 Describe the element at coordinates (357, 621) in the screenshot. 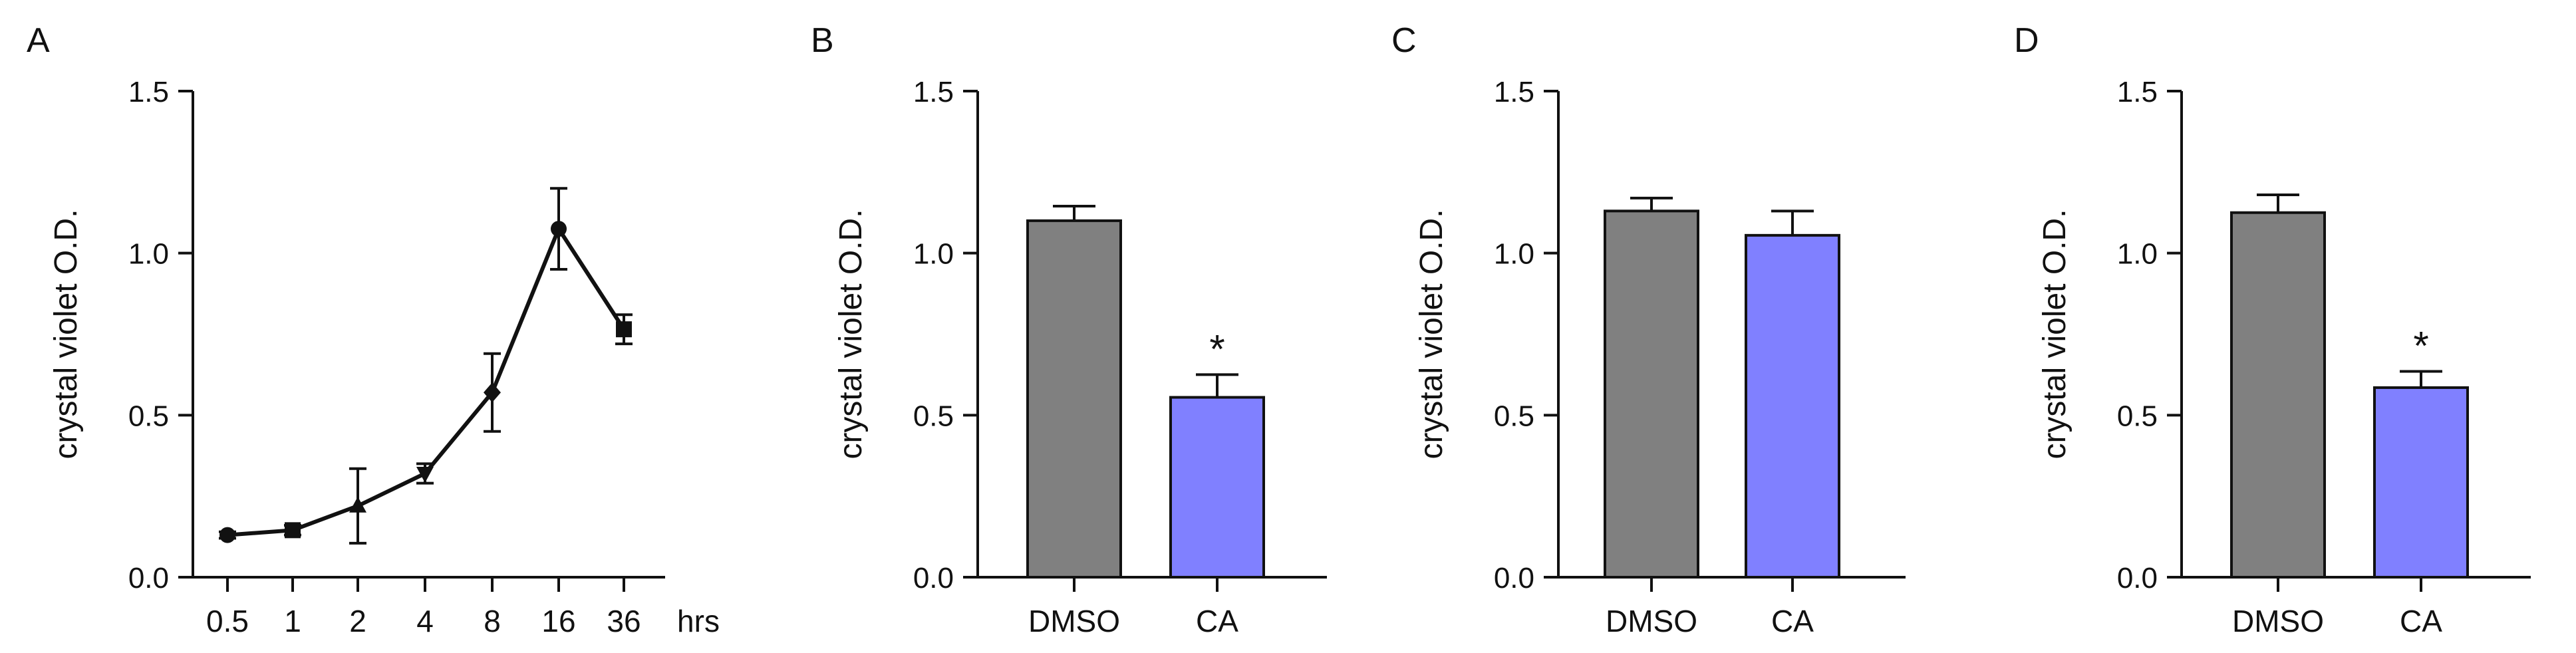

I see `x-tick-label: 2` at that location.